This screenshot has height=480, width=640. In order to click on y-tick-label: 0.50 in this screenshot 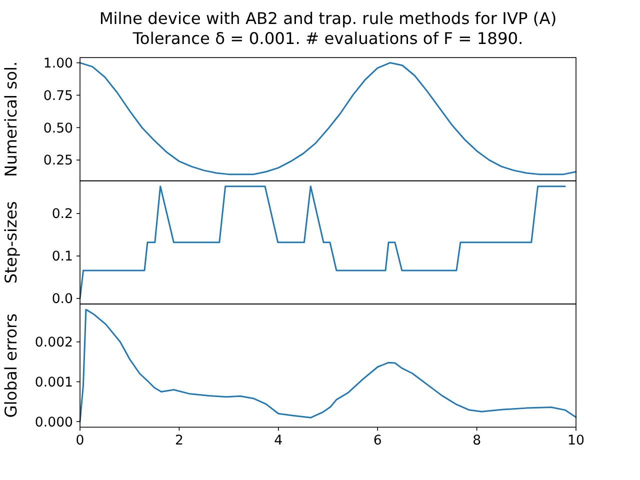, I will do `click(58, 128)`.